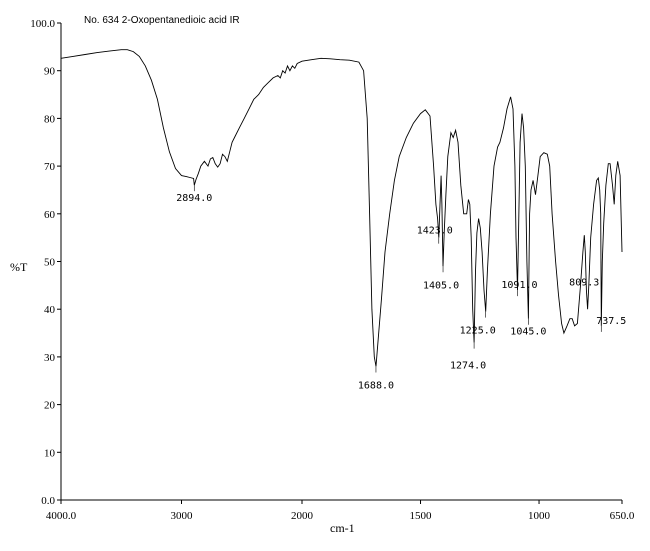 The image size is (650, 551). I want to click on peak-label-809.3: 809.3, so click(584, 282).